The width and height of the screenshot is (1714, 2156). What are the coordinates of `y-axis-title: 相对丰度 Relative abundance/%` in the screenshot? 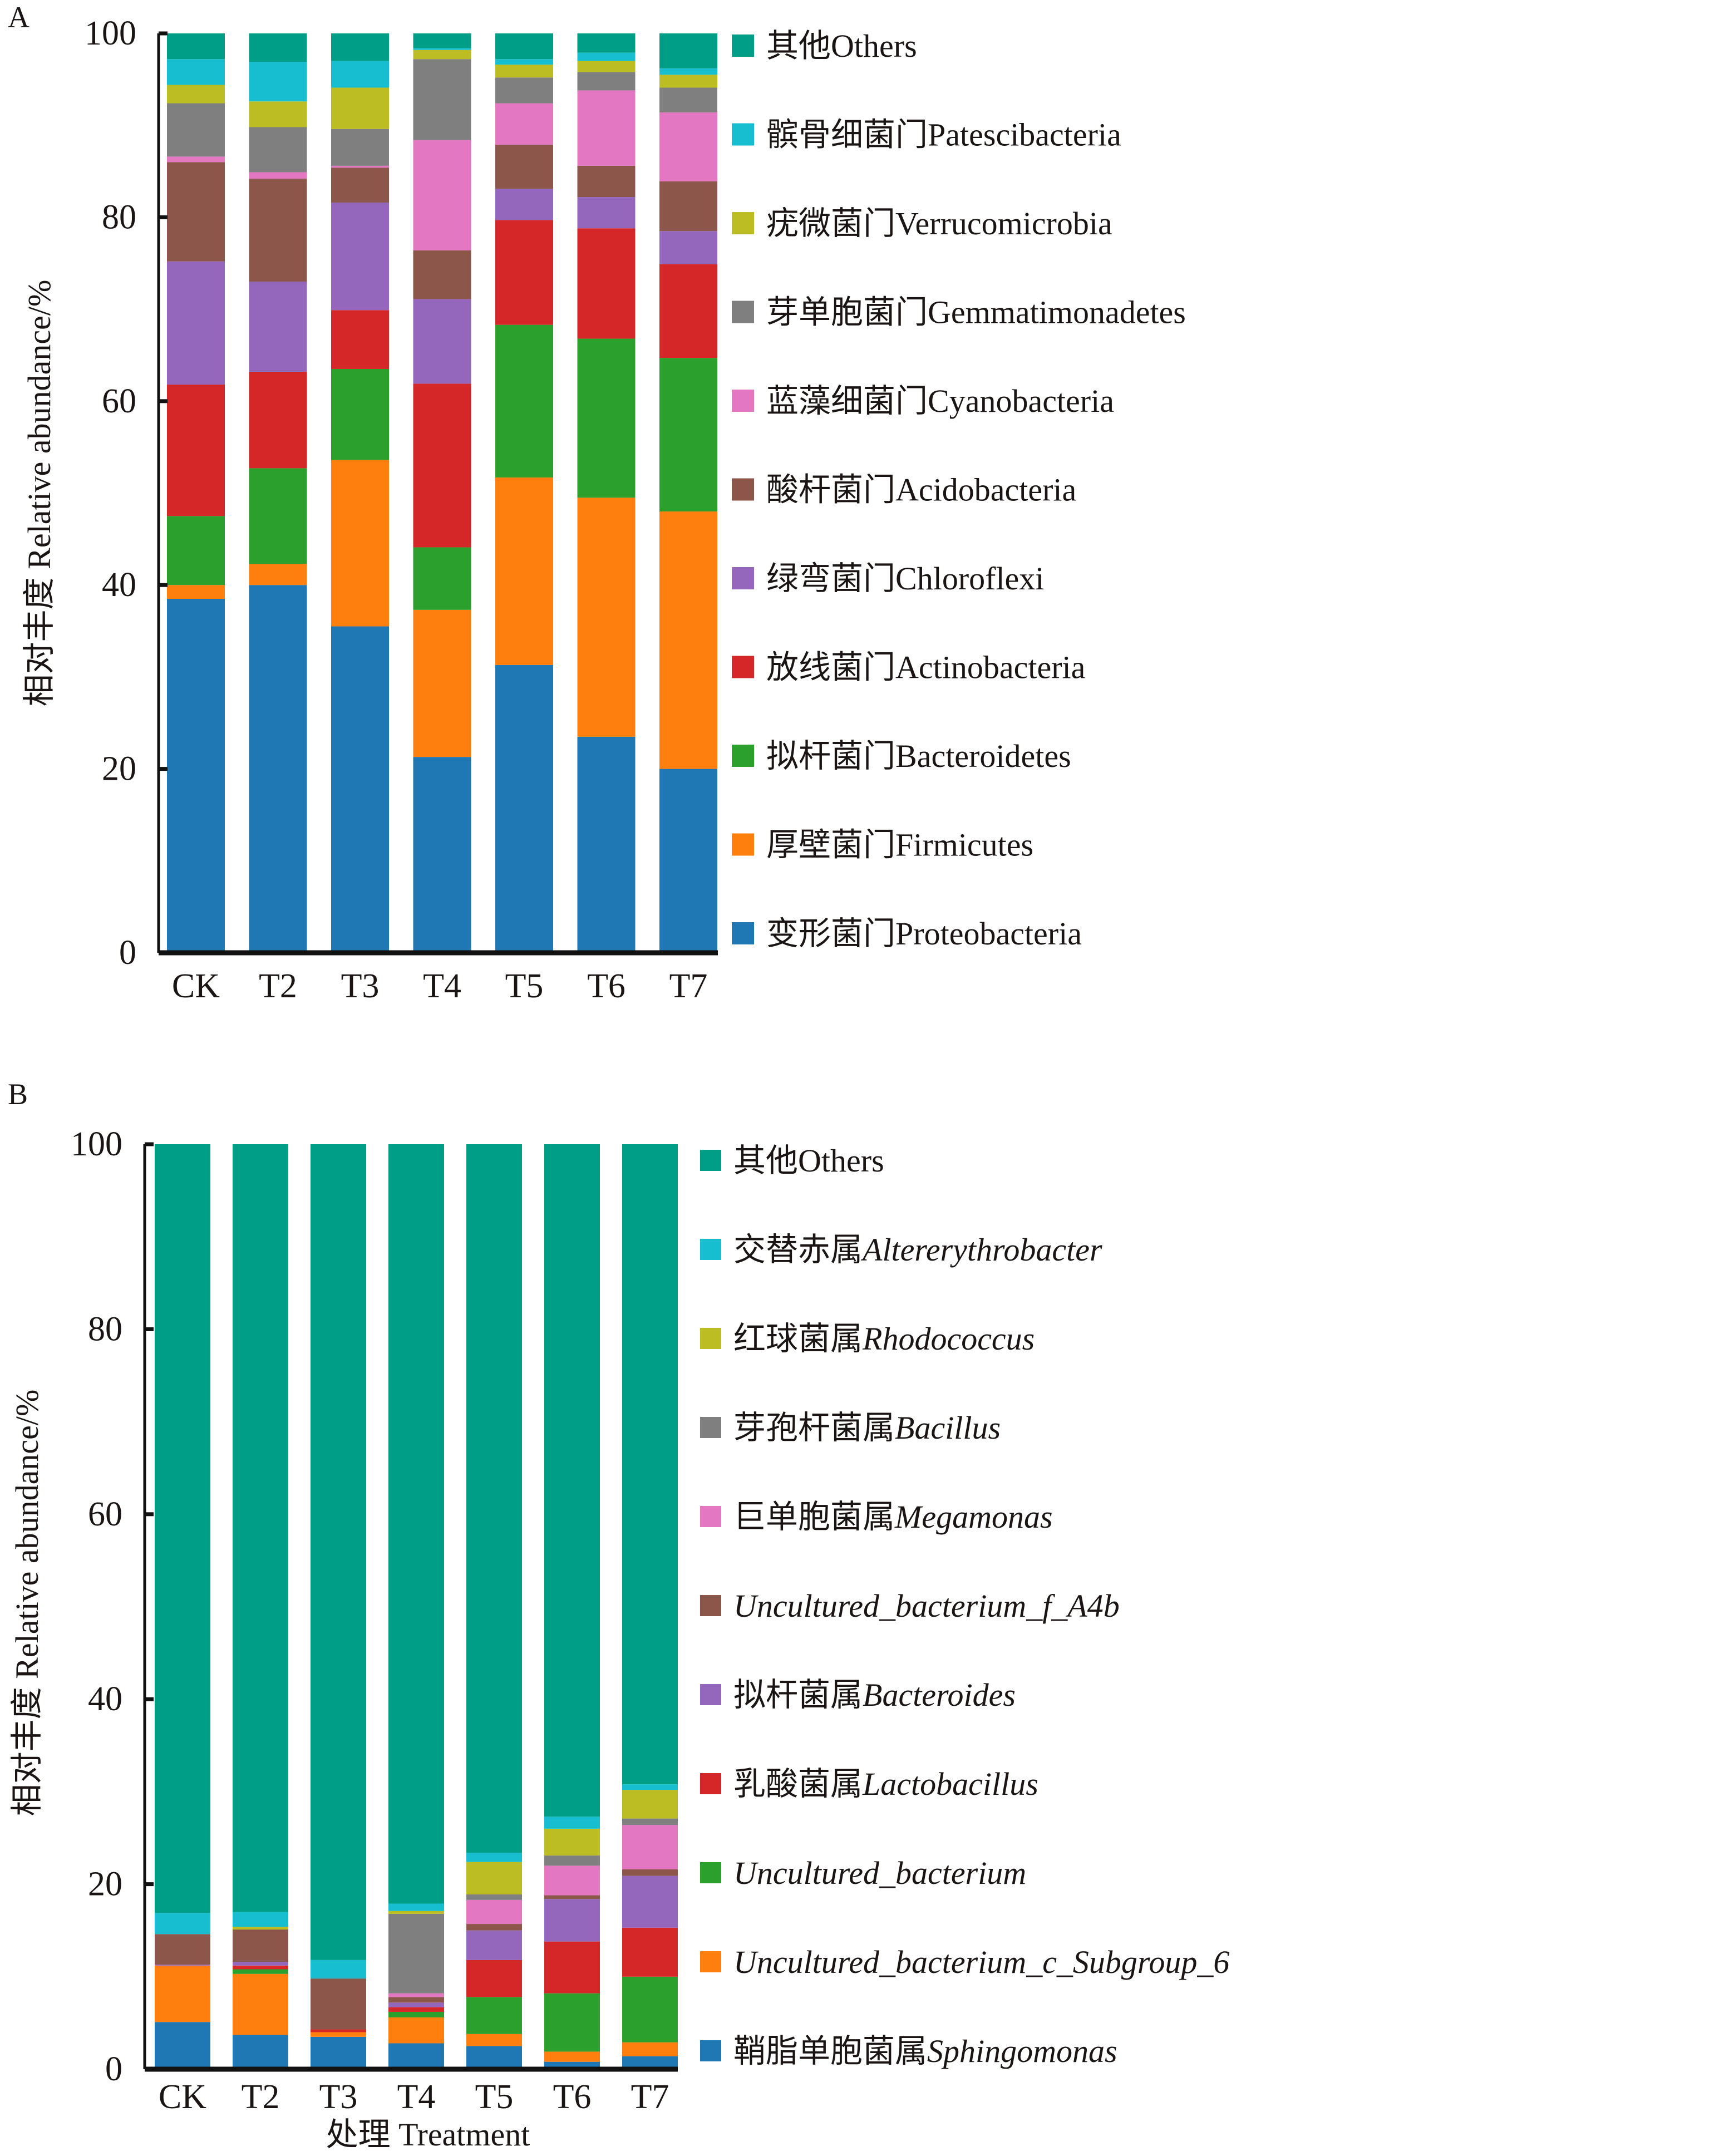 It's located at (27, 1603).